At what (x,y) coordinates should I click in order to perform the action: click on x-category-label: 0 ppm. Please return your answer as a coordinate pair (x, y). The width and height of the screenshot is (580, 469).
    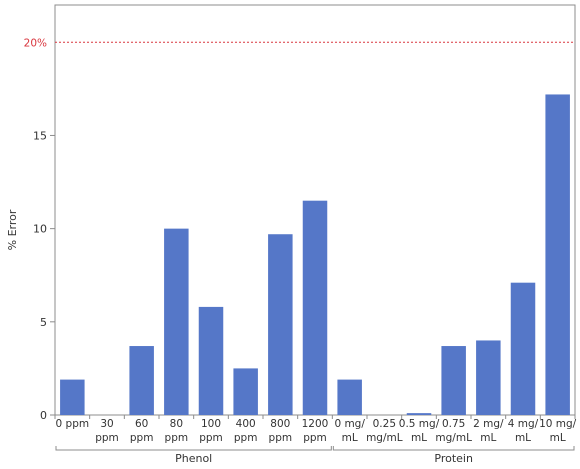
    Looking at the image, I should click on (73, 424).